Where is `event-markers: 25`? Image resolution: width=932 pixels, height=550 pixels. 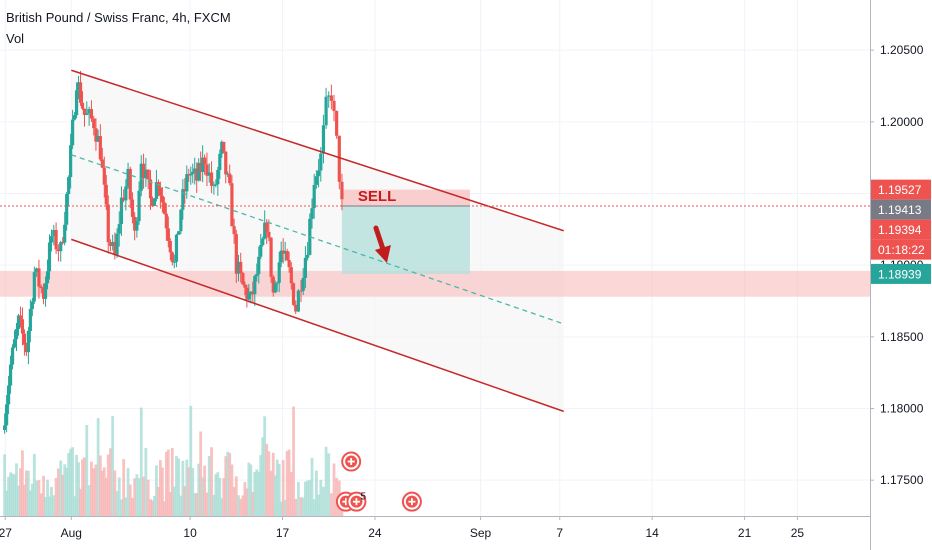
event-markers: 25 is located at coordinates (378, 481).